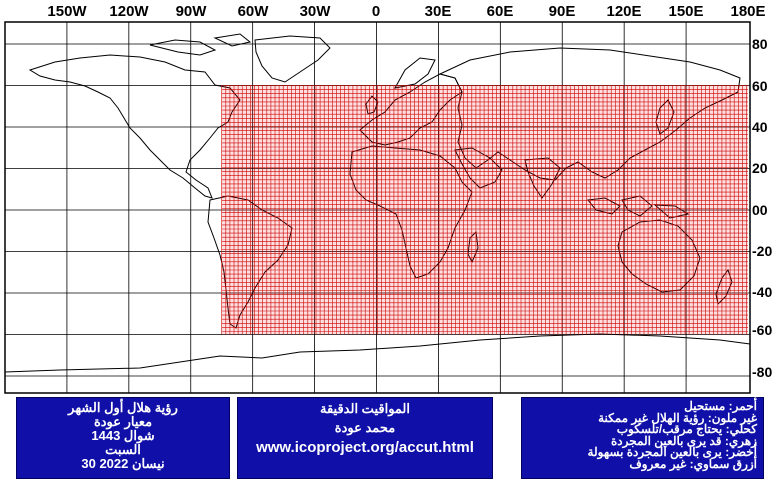 This screenshot has width=782, height=482. I want to click on weekday-line: السبت, so click(123, 449).